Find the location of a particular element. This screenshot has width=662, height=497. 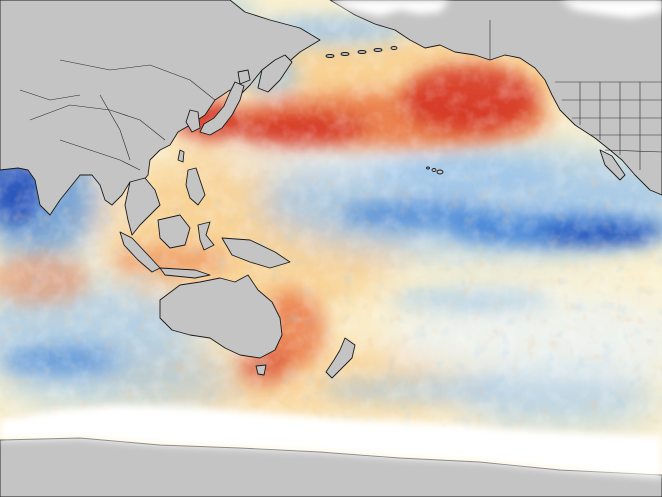

new-guinea is located at coordinates (256, 253).